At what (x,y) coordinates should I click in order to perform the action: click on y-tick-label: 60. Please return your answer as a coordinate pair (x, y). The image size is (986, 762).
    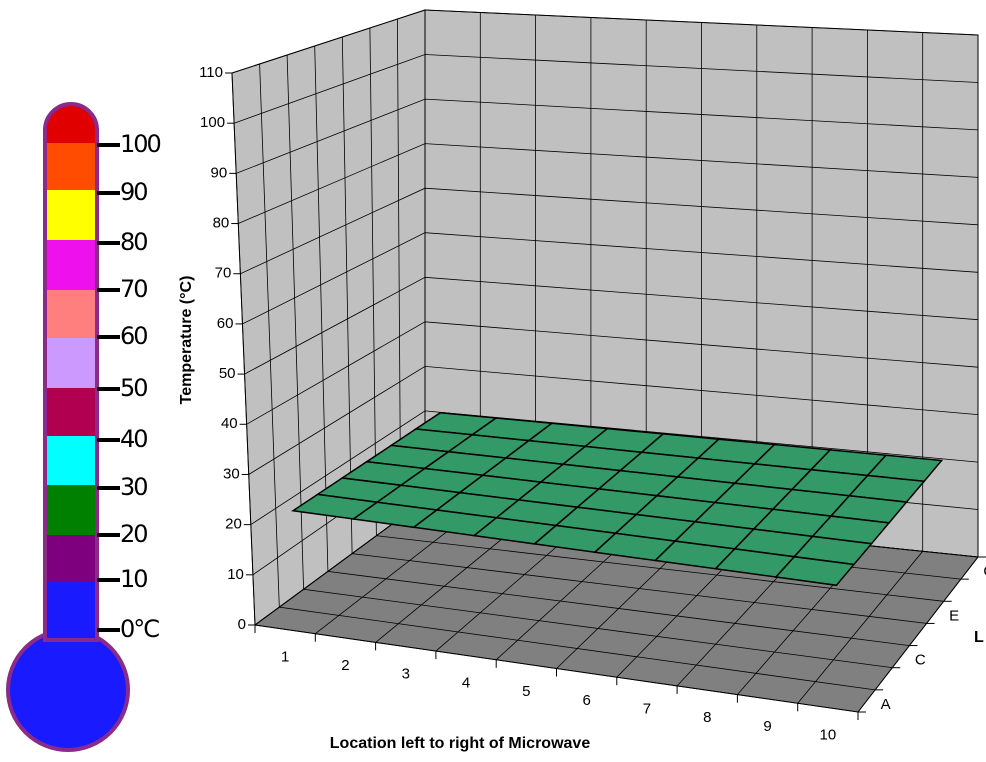
    Looking at the image, I should click on (225, 323).